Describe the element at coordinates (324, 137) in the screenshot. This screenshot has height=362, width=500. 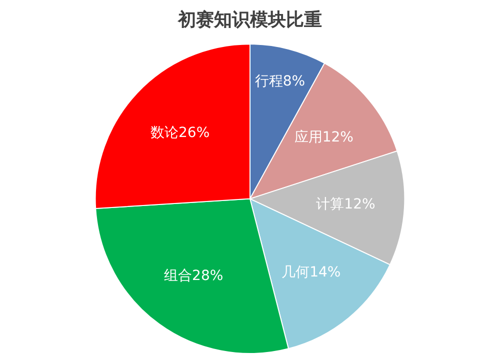
I see `slice-label: 应用12%` at that location.